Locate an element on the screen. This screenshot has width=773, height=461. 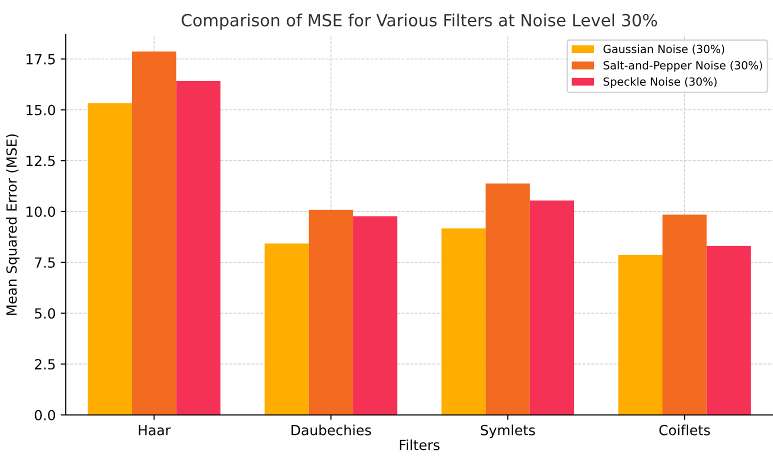
y-tick-label: 17.5 is located at coordinates (40, 59).